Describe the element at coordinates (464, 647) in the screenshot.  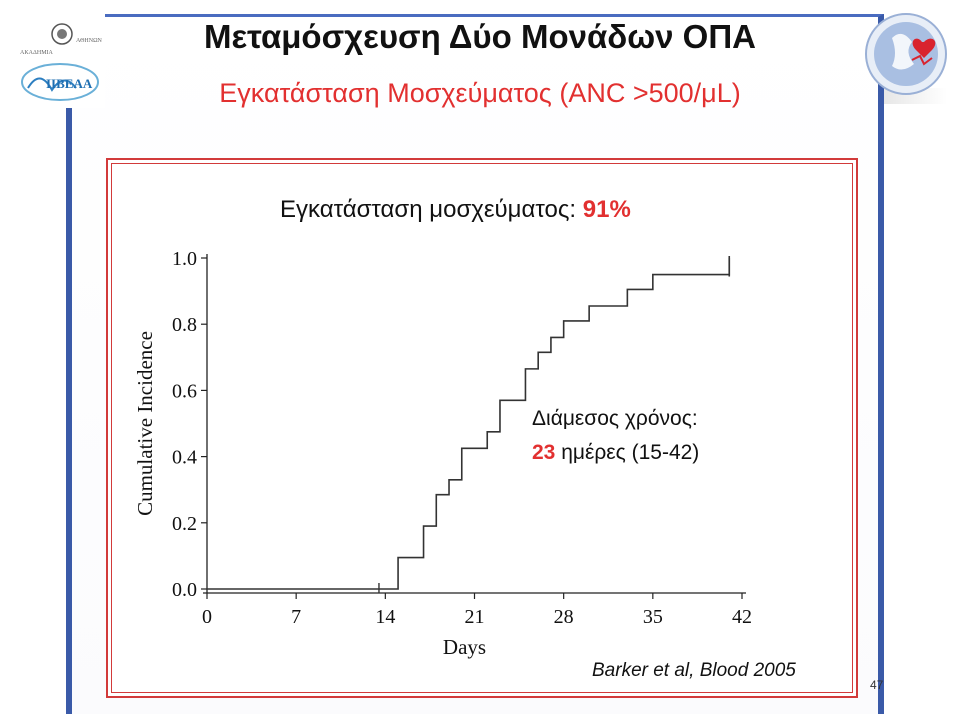
I see `x-axis-label: Days` at that location.